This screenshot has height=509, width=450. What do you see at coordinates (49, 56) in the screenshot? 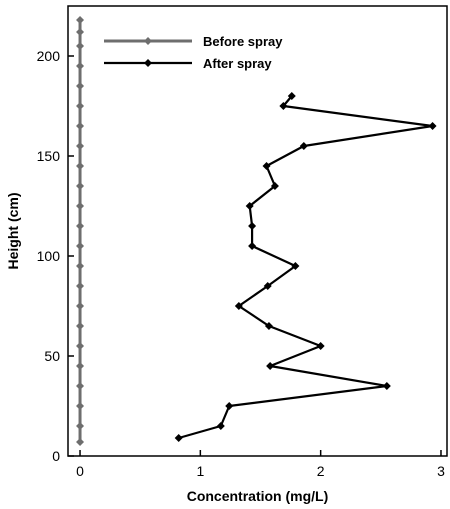
I see `y-tick-label: 200` at bounding box center [49, 56].